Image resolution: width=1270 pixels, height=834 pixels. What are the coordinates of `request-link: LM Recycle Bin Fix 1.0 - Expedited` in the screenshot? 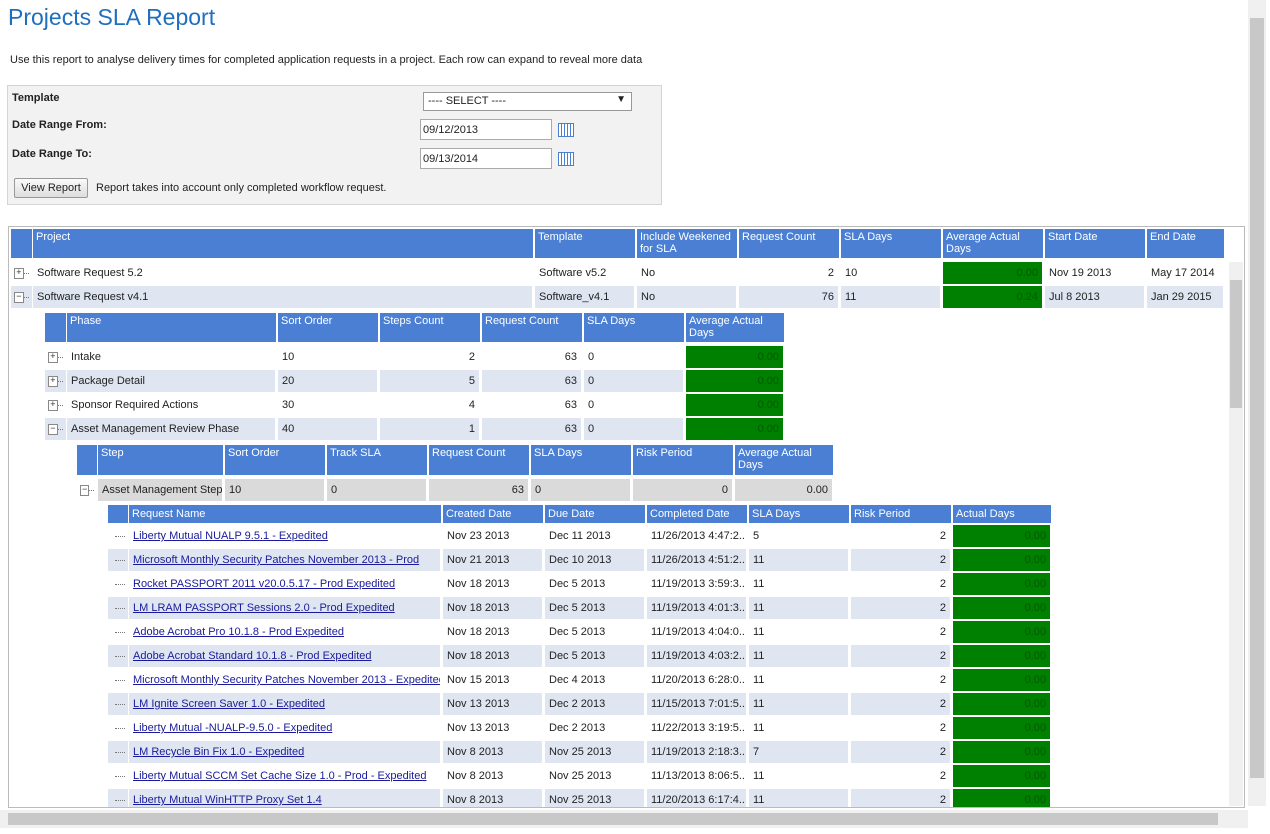 It's located at (218, 752).